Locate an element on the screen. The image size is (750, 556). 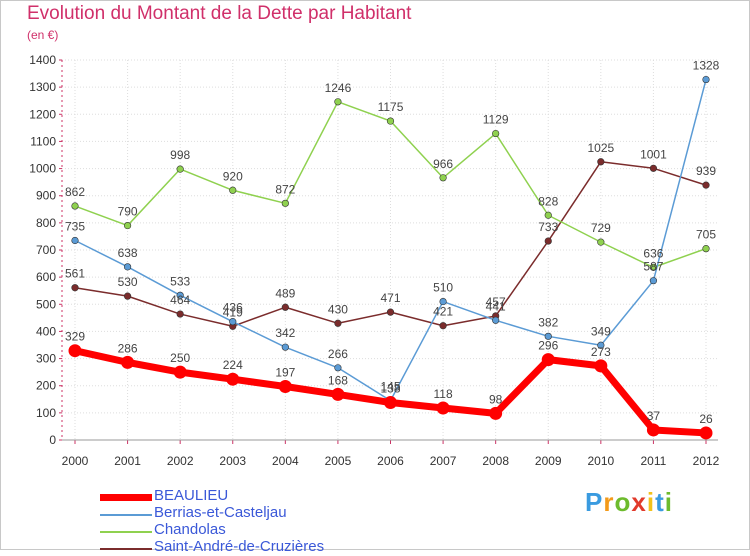
data-label: 1001 is located at coordinates (653, 154).